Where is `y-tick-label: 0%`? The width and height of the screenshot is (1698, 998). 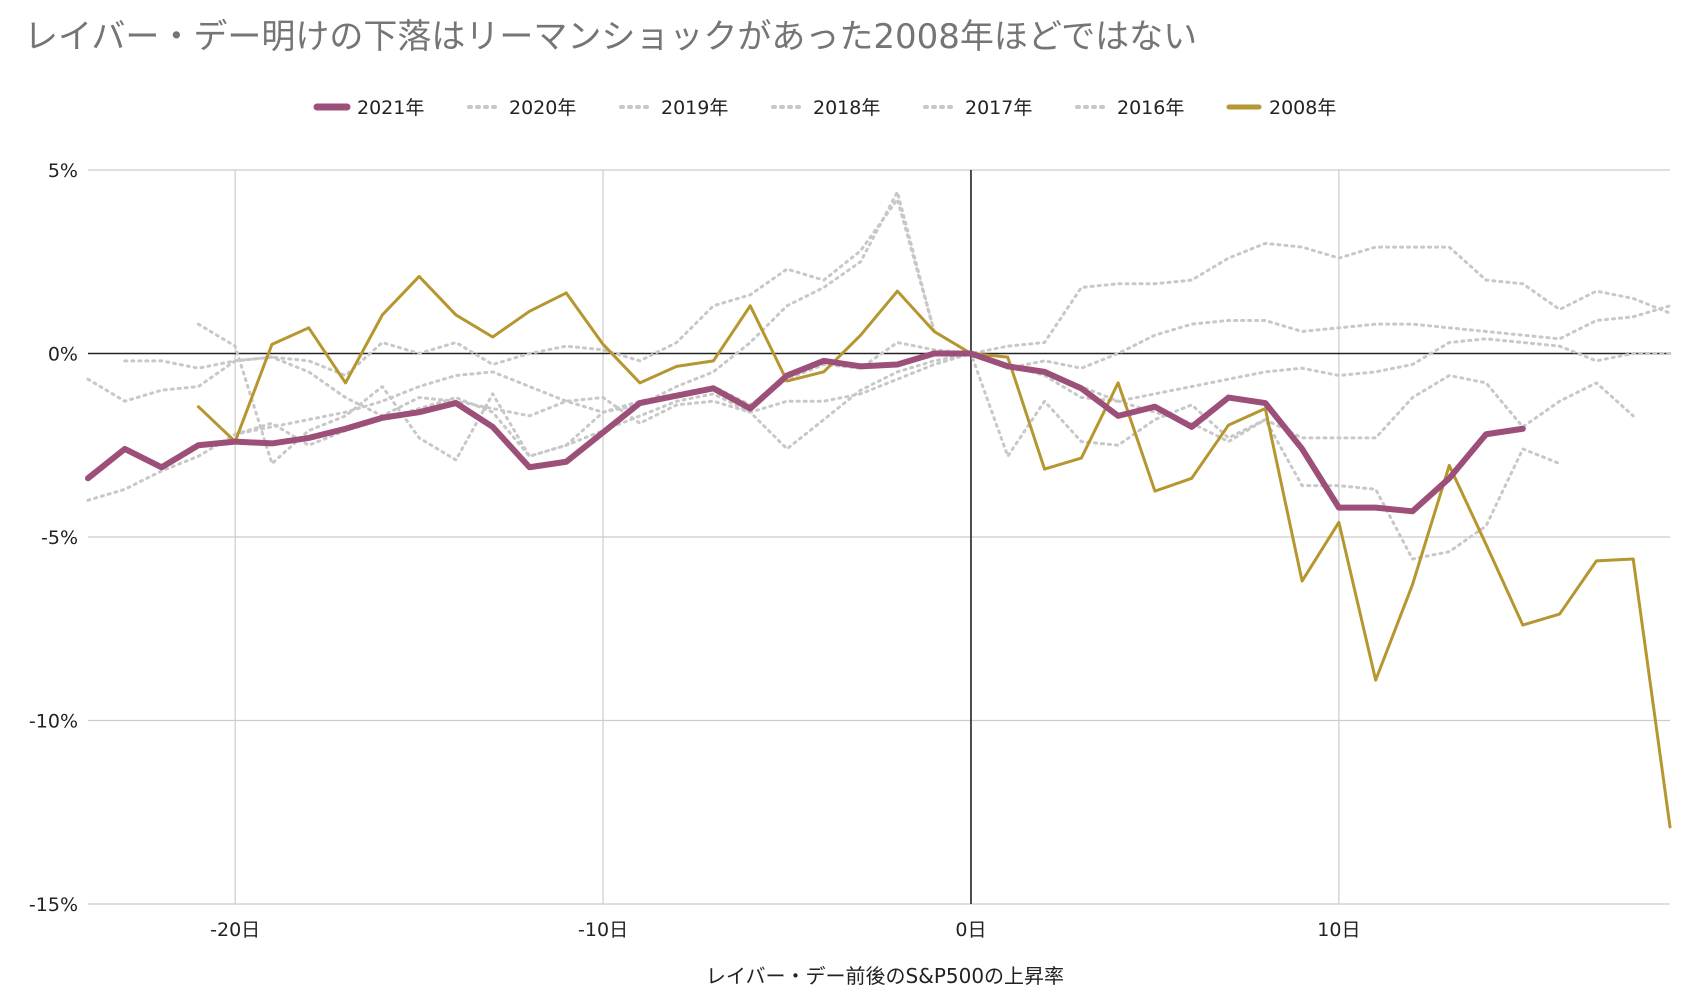 y-tick-label: 0% is located at coordinates (63, 355).